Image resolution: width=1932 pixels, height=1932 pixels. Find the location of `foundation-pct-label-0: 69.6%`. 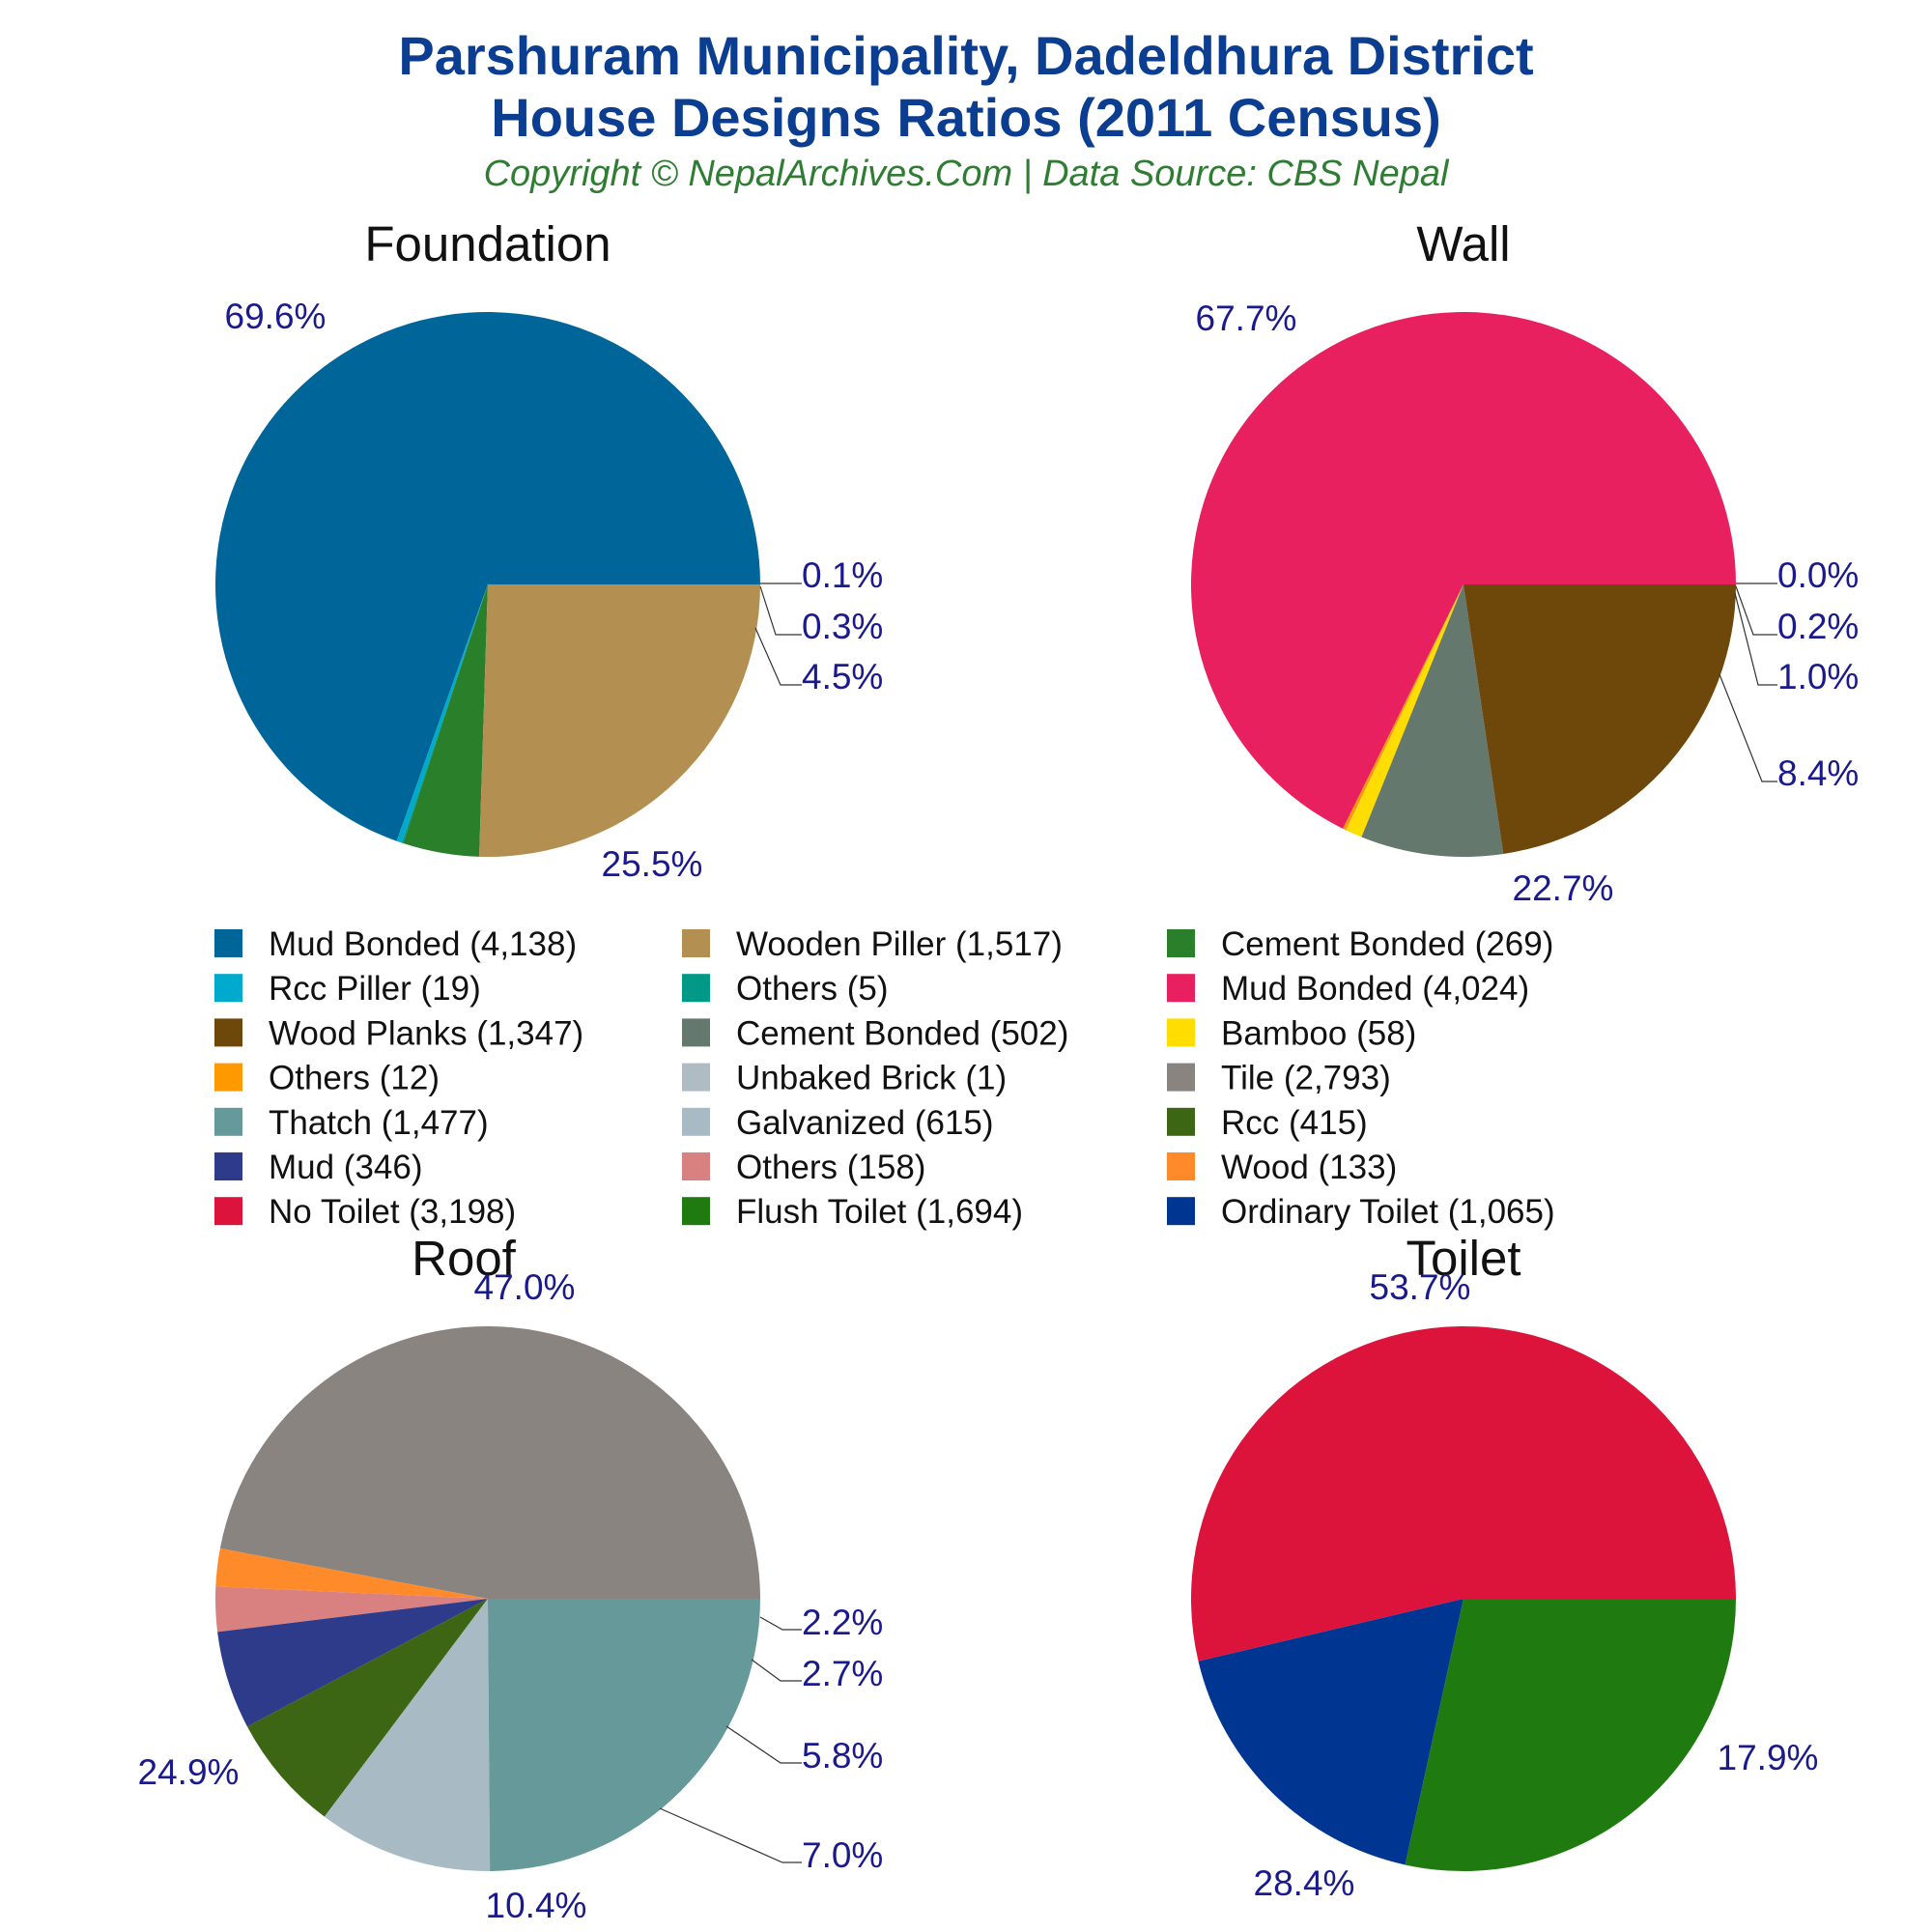

foundation-pct-label-0: 69.6% is located at coordinates (276, 316).